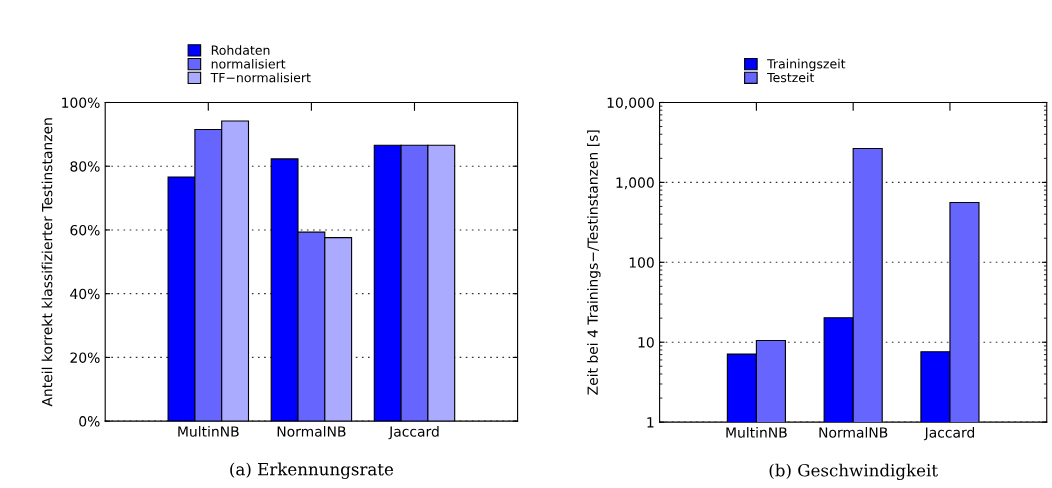 The height and width of the screenshot is (488, 1052). Describe the element at coordinates (791, 77) in the screenshot. I see `legend-label: Testzeit` at that location.